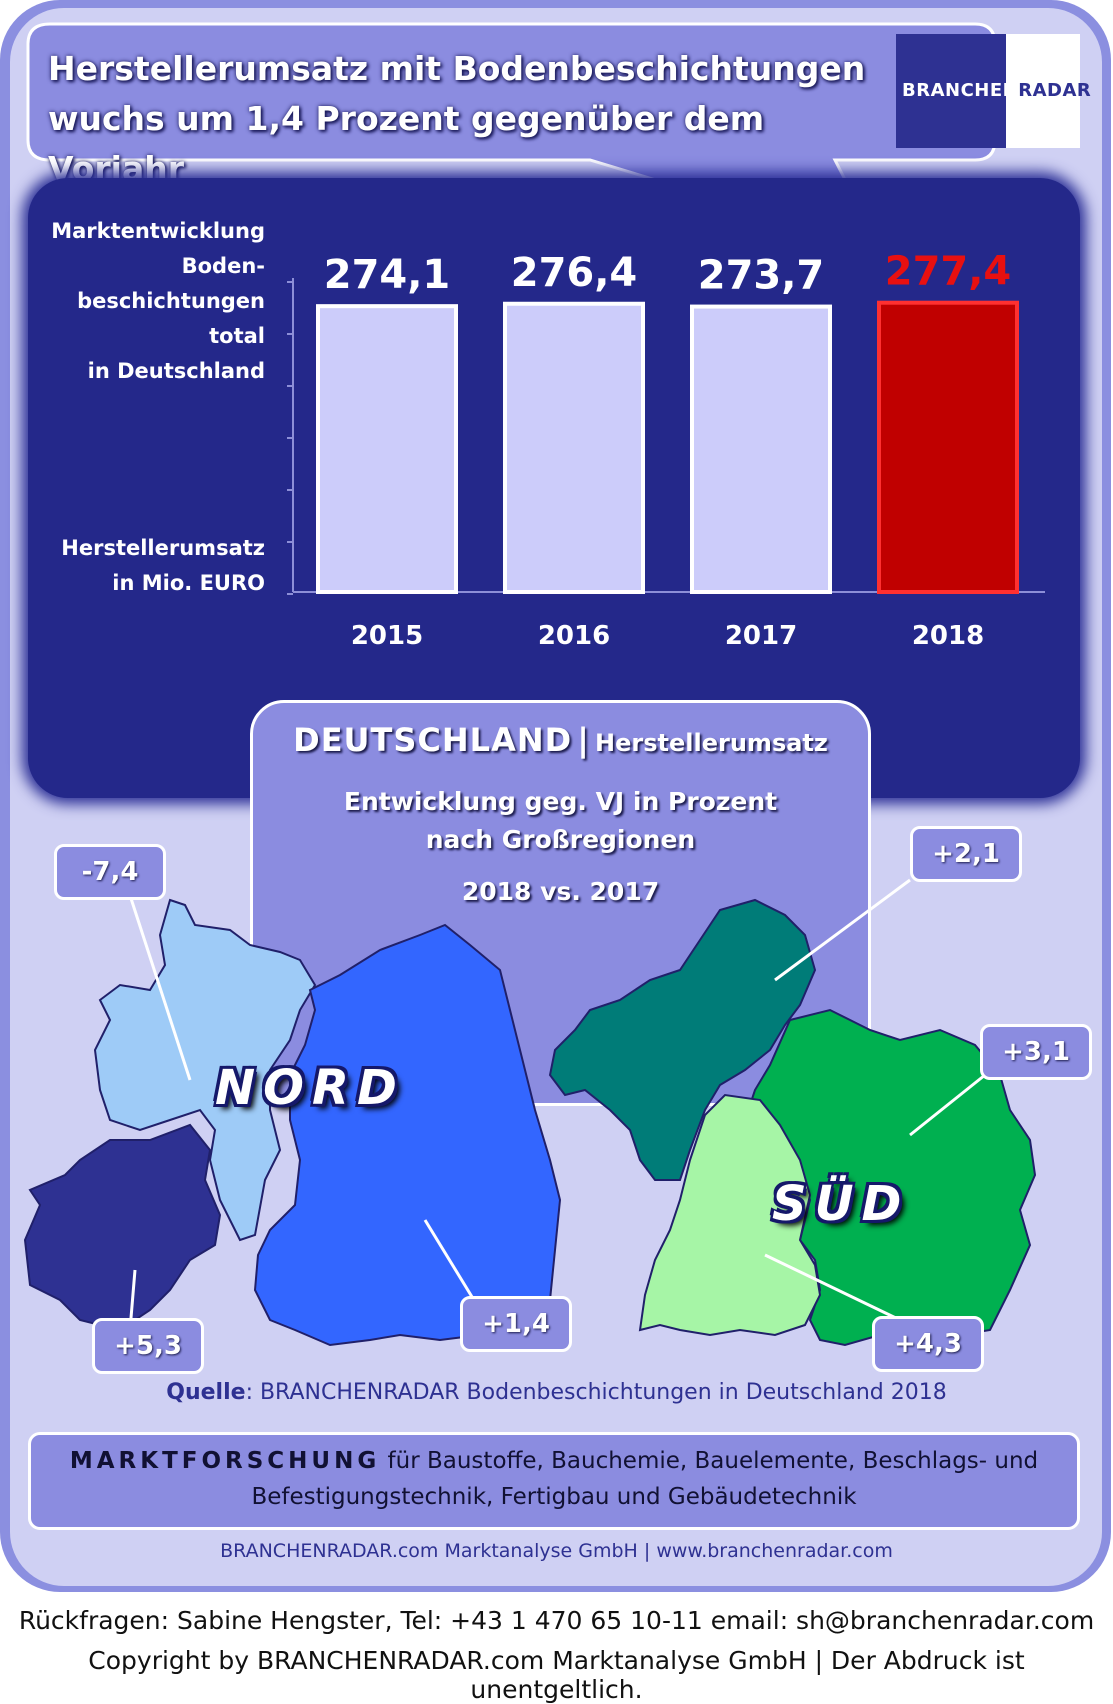 This screenshot has width=1113, height=1704. What do you see at coordinates (761, 449) in the screenshot?
I see `bar-2017` at bounding box center [761, 449].